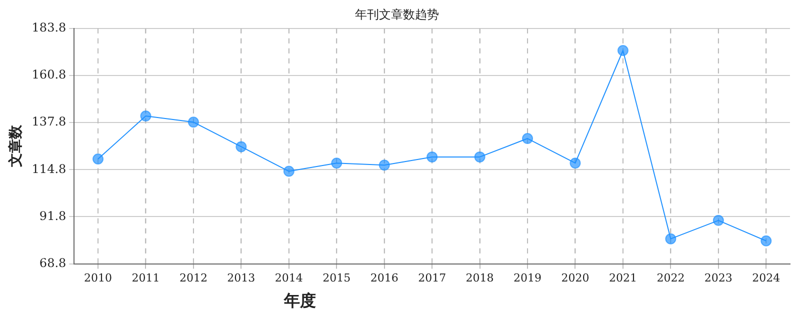  I want to click on y-tick-label: 183.8, so click(49, 27).